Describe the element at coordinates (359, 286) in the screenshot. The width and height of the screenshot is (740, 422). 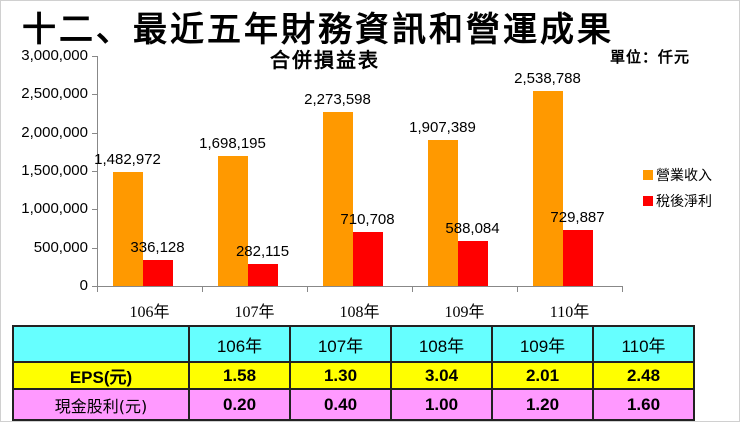
I see `x-axis` at that location.